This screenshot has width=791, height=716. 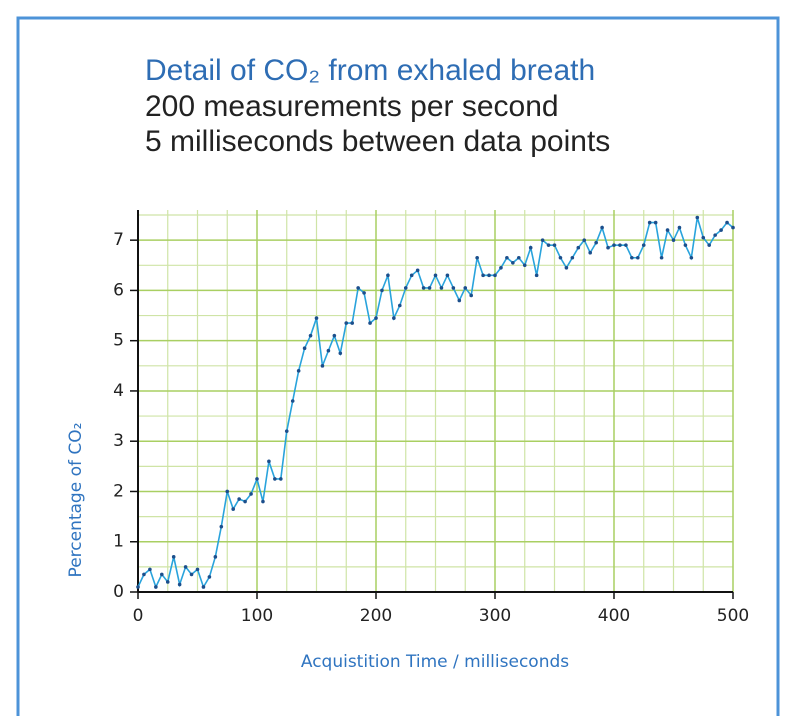 I want to click on x-tick-label: 400, so click(x=614, y=616).